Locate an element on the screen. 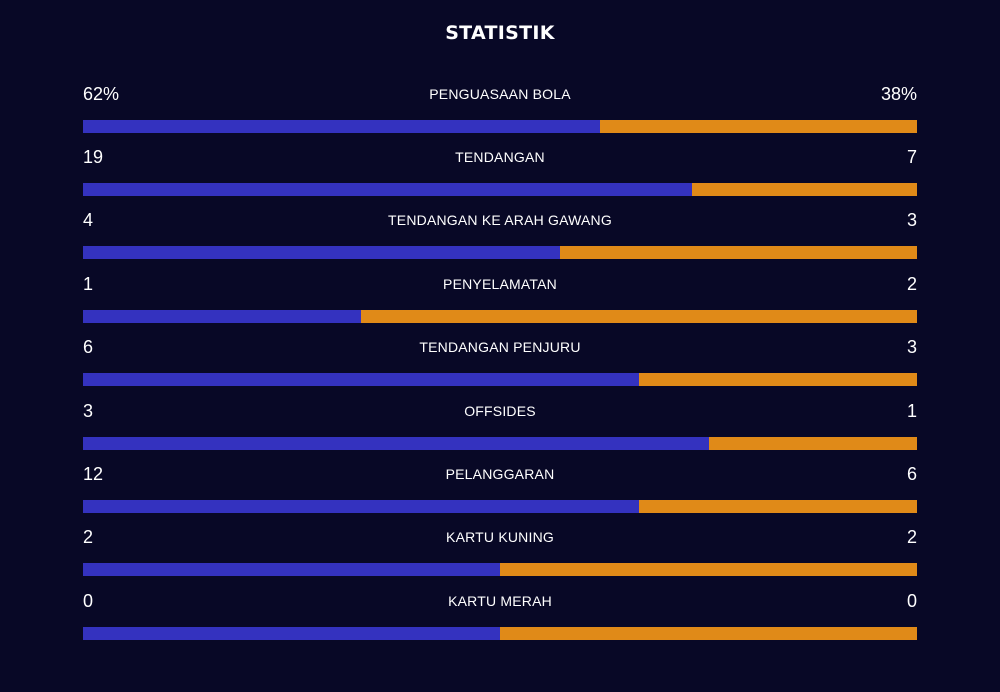  stat-label: TENDANGAN KE ARAH GAWANG is located at coordinates (500, 220).